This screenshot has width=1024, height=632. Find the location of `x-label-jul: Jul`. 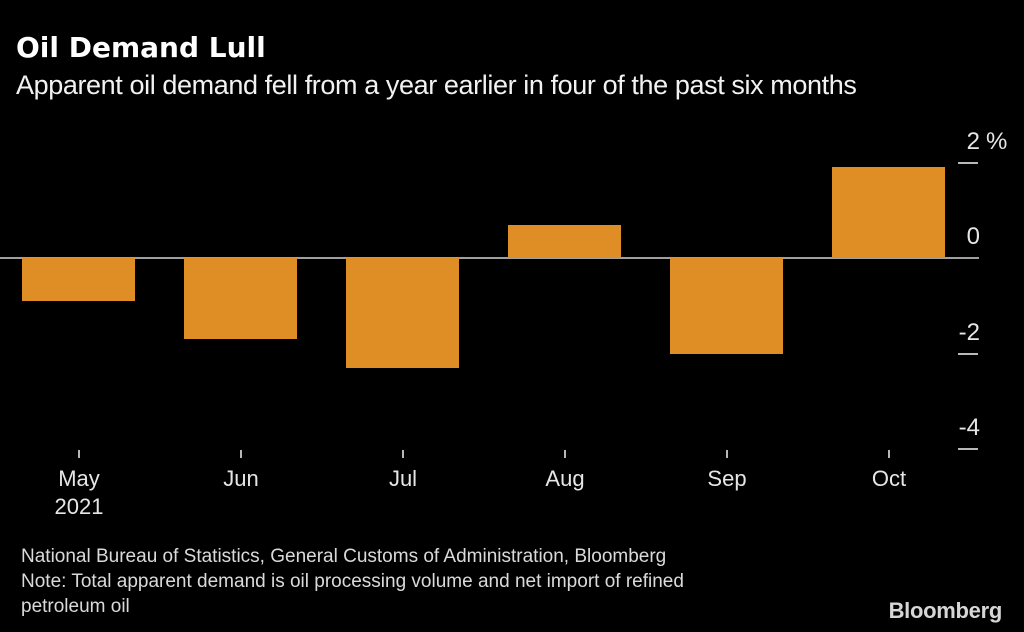

x-label-jul: Jul is located at coordinates (403, 478).